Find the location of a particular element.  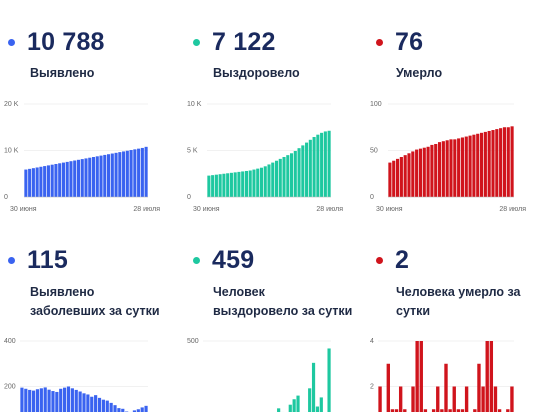

y-tick-label: 4 is located at coordinates (372, 341).